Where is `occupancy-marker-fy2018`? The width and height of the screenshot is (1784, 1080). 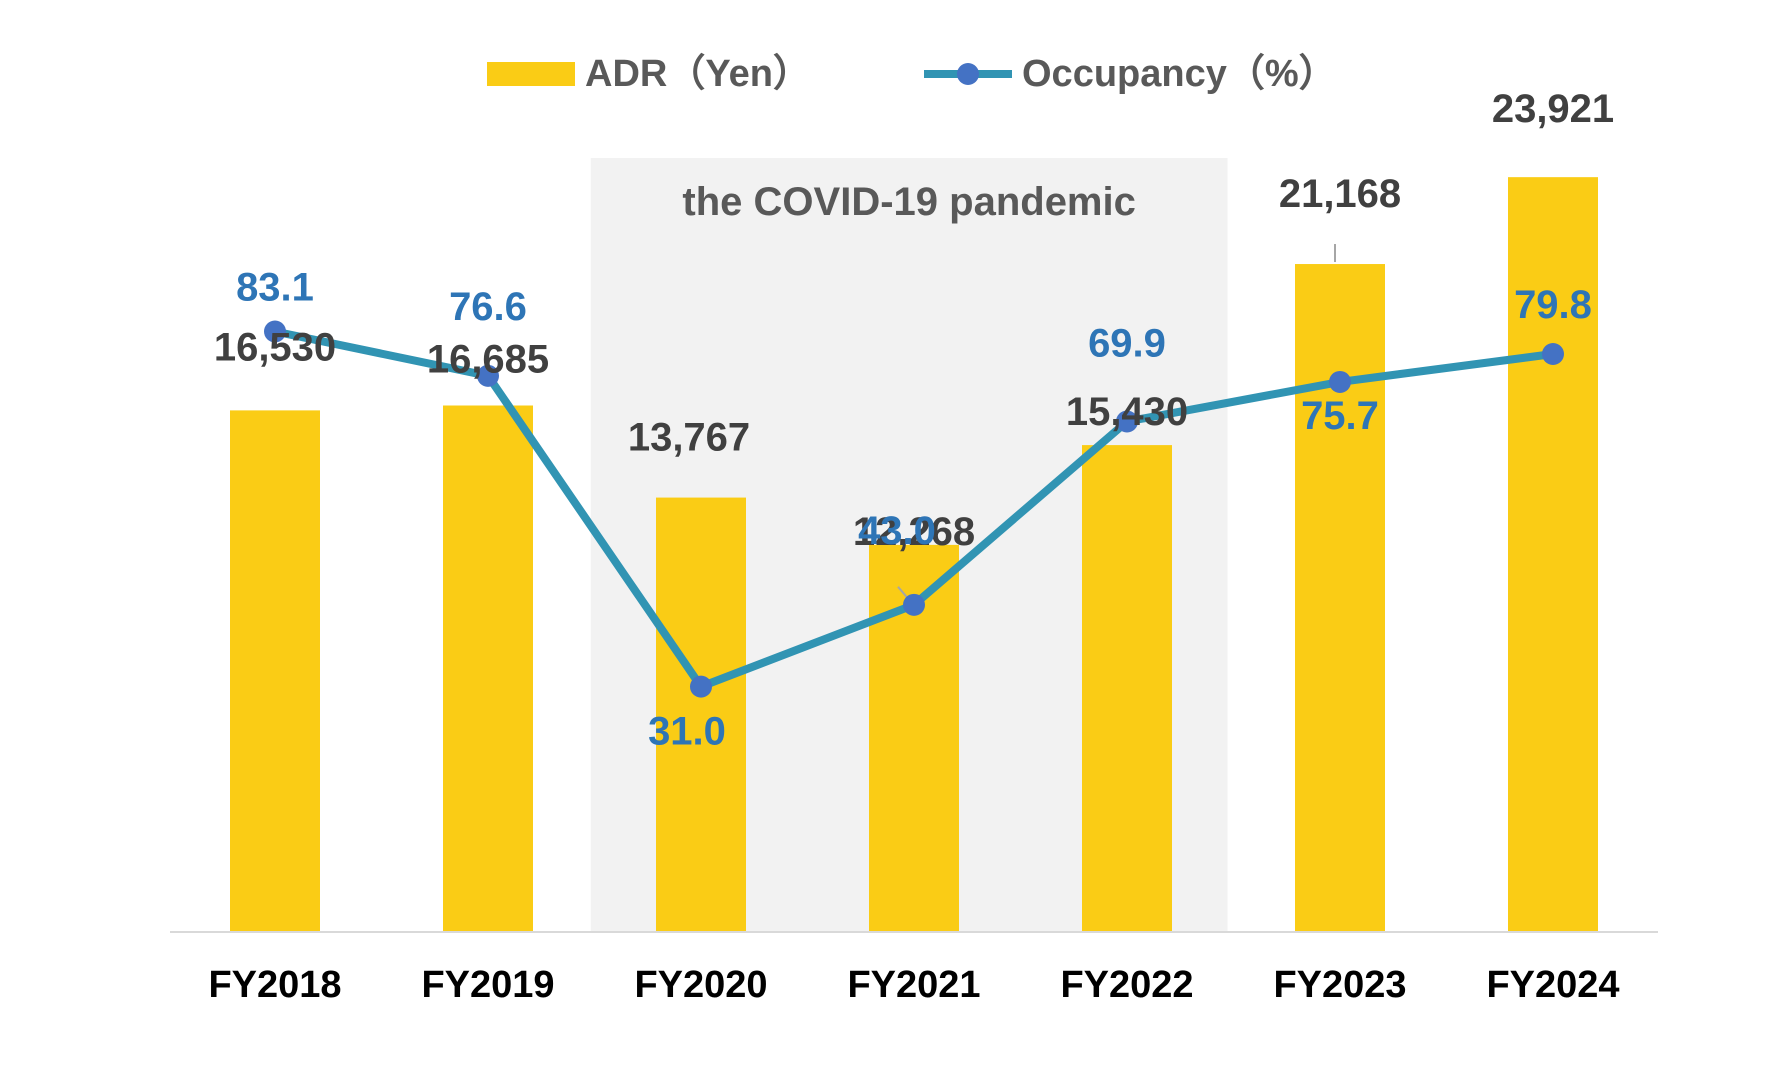 occupancy-marker-fy2018 is located at coordinates (275, 331).